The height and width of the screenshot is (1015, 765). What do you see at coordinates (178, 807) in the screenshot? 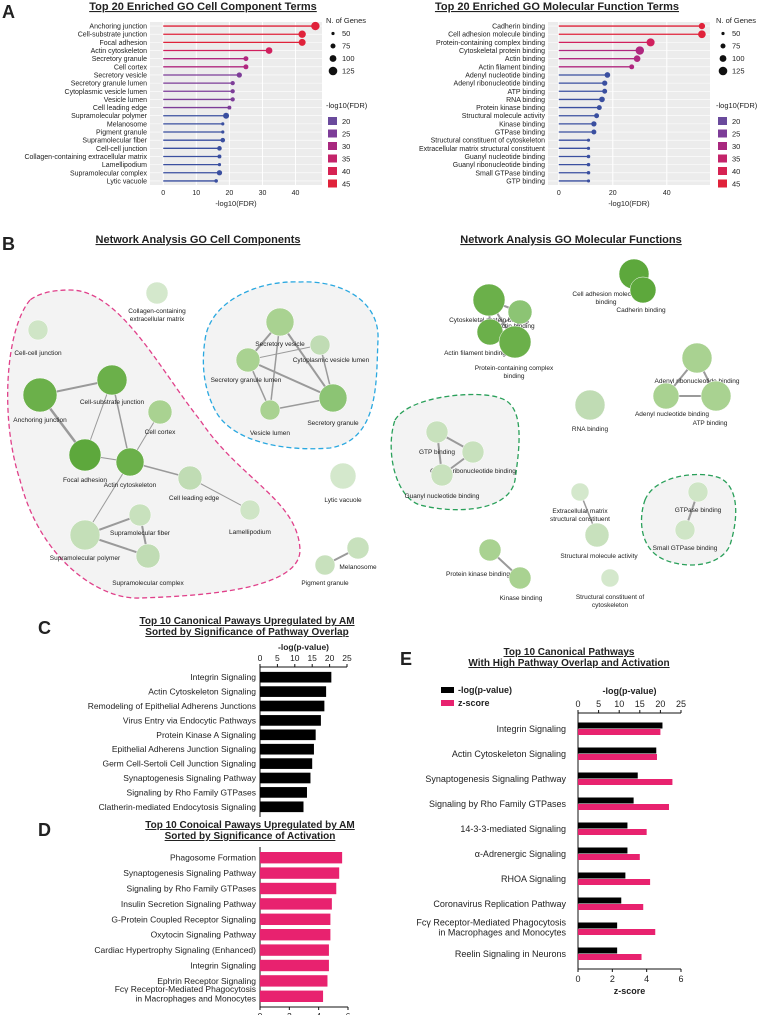
I see `category-label: Clatherin-mediated Endocytosis Signaling` at bounding box center [178, 807].